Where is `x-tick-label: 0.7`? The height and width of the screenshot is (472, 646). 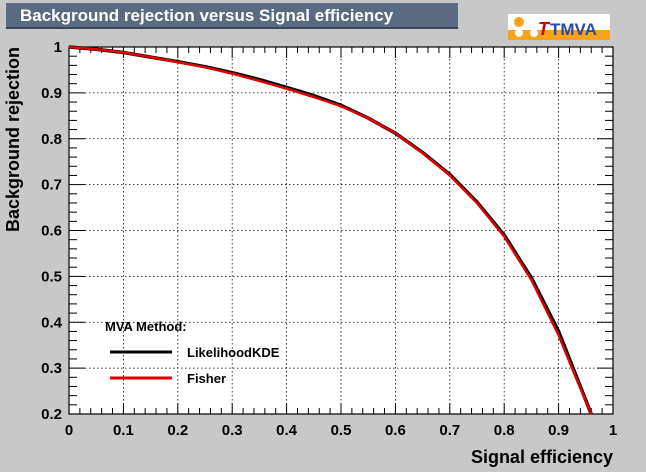 x-tick-label: 0.7 is located at coordinates (449, 430).